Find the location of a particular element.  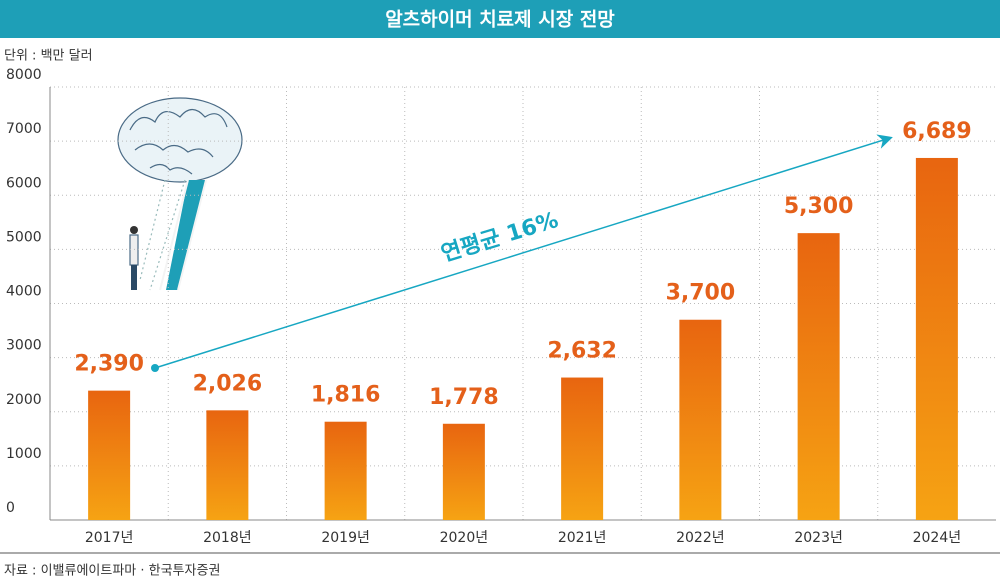

illustration is located at coordinates (180, 194).